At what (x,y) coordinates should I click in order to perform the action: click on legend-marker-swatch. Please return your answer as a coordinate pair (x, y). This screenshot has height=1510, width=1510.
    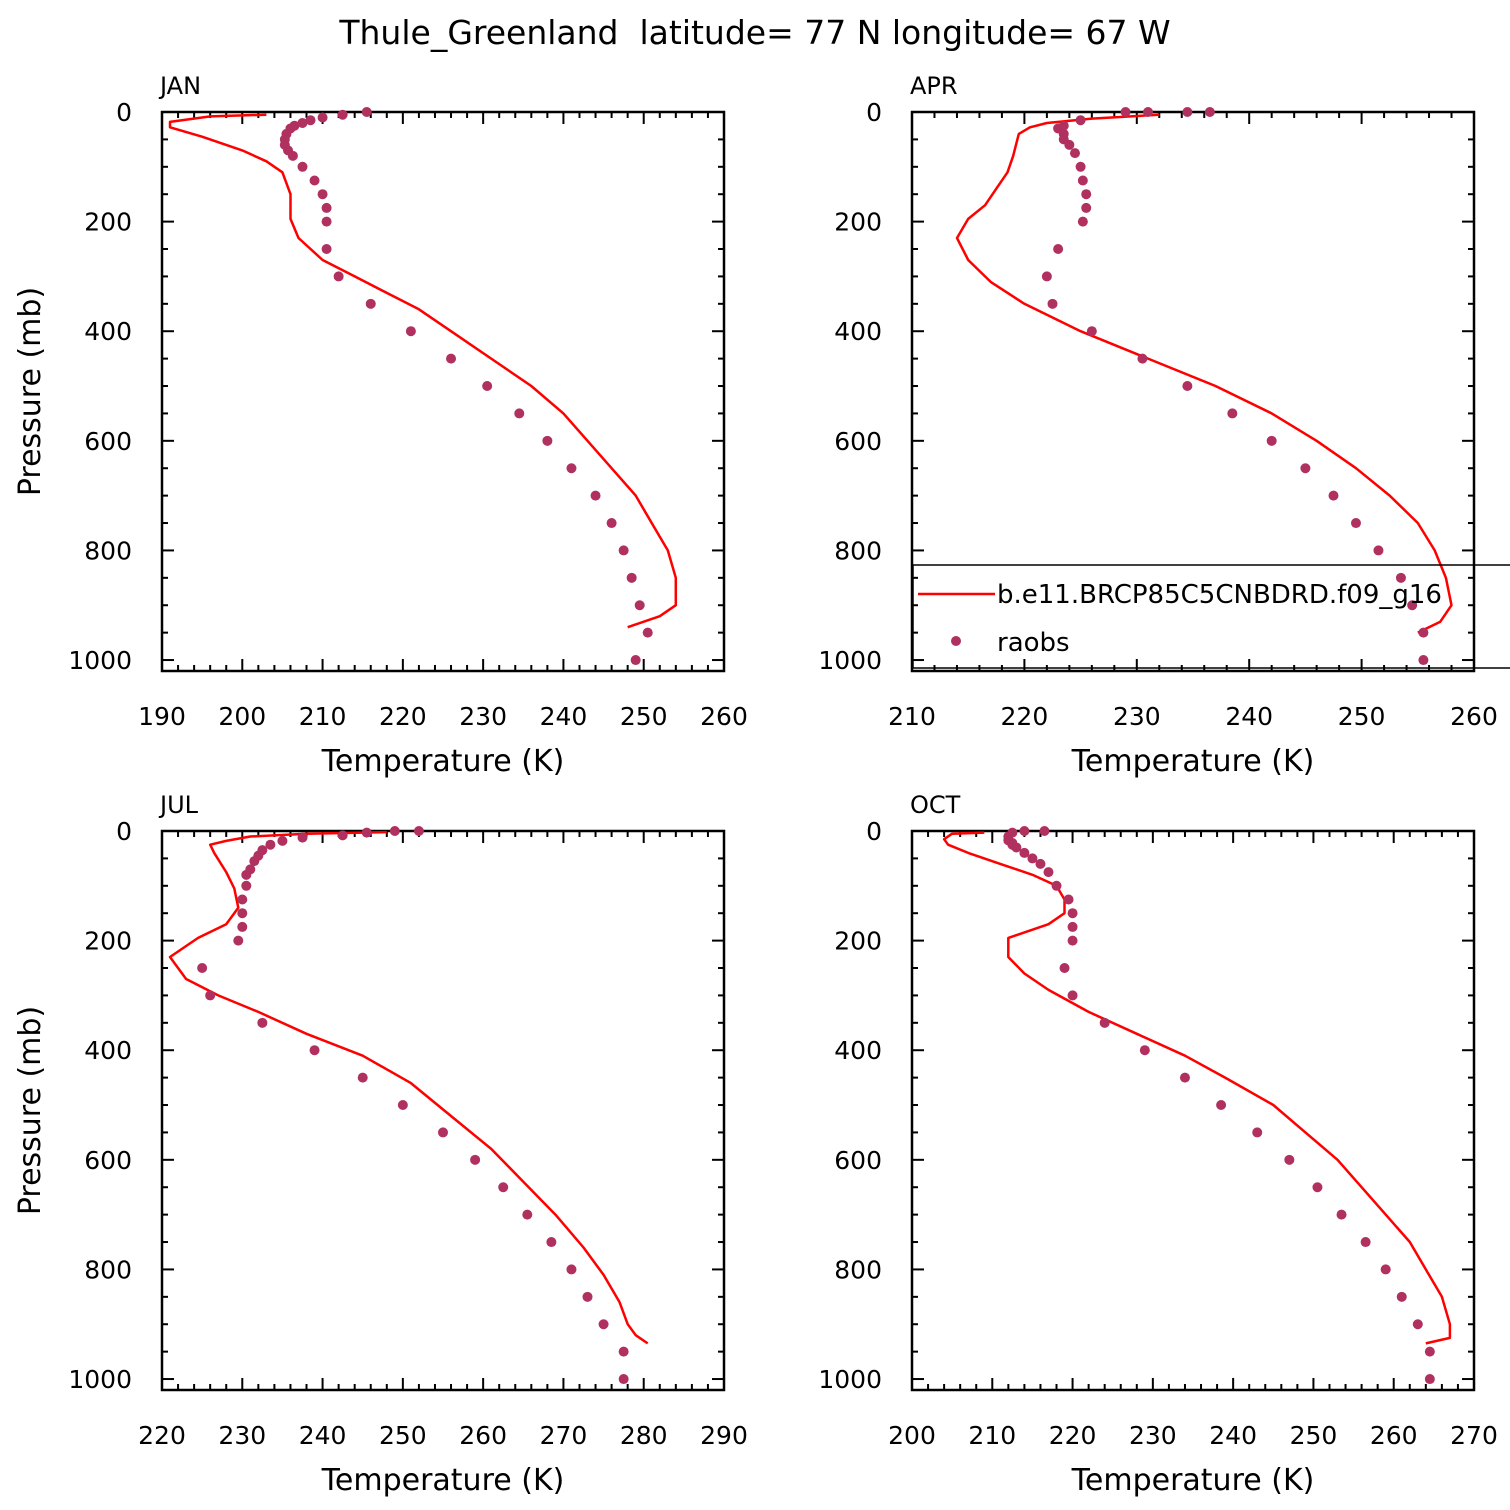
    Looking at the image, I should click on (956, 641).